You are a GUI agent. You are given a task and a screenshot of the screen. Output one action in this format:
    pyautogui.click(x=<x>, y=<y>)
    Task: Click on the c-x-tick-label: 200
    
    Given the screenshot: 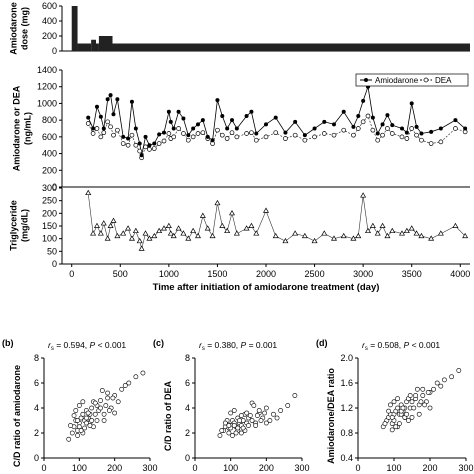 What is the action you would take?
    pyautogui.click(x=266, y=468)
    